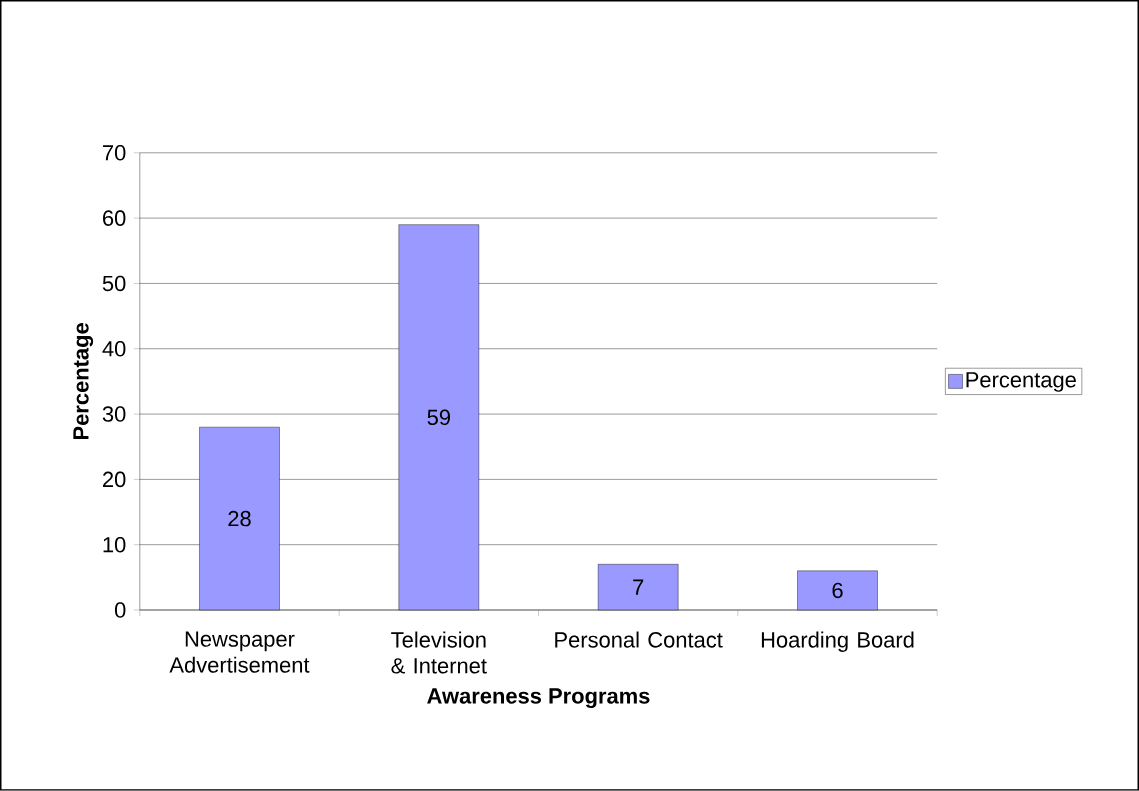  What do you see at coordinates (114, 479) in the screenshot?
I see `y-tick-label: 20` at bounding box center [114, 479].